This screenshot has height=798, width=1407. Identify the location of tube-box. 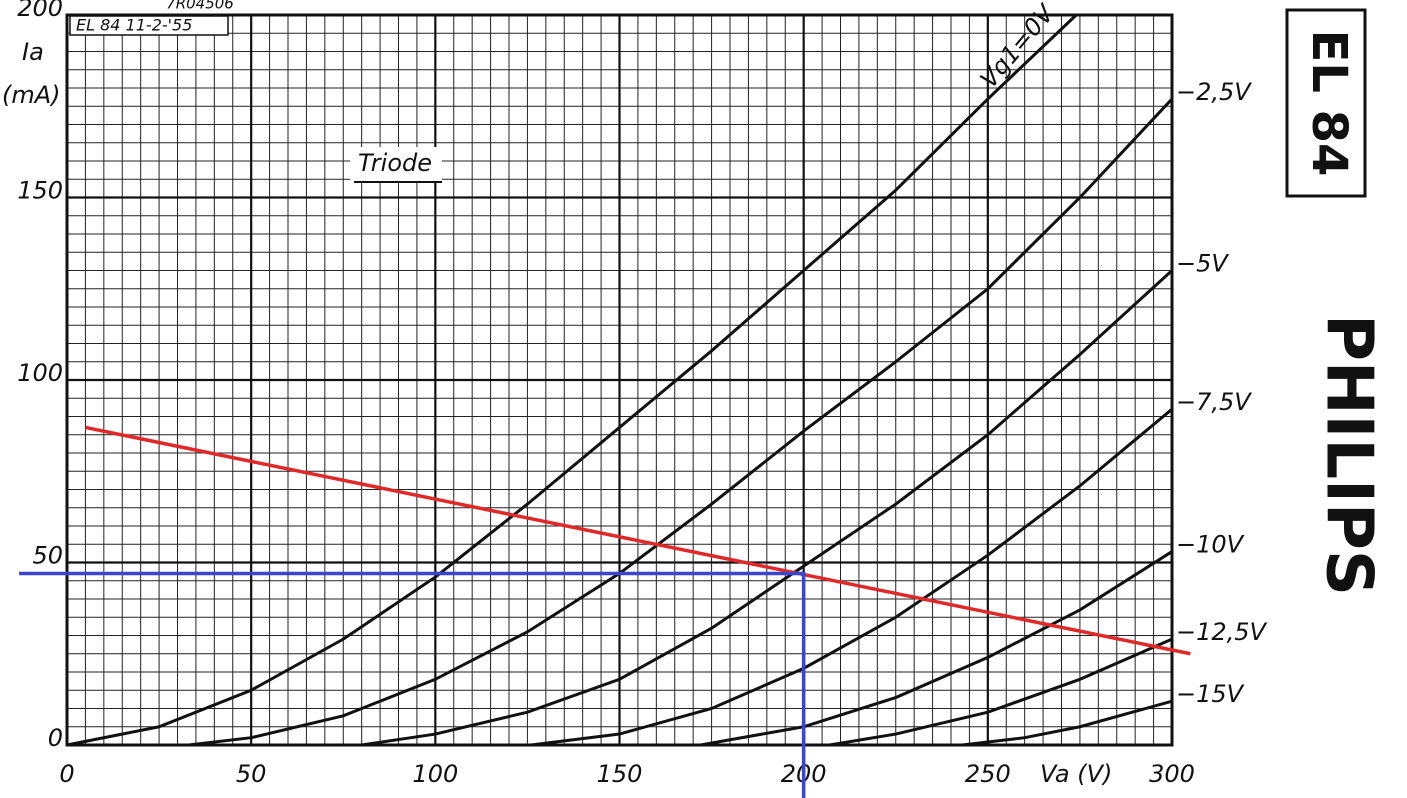
(1326, 103).